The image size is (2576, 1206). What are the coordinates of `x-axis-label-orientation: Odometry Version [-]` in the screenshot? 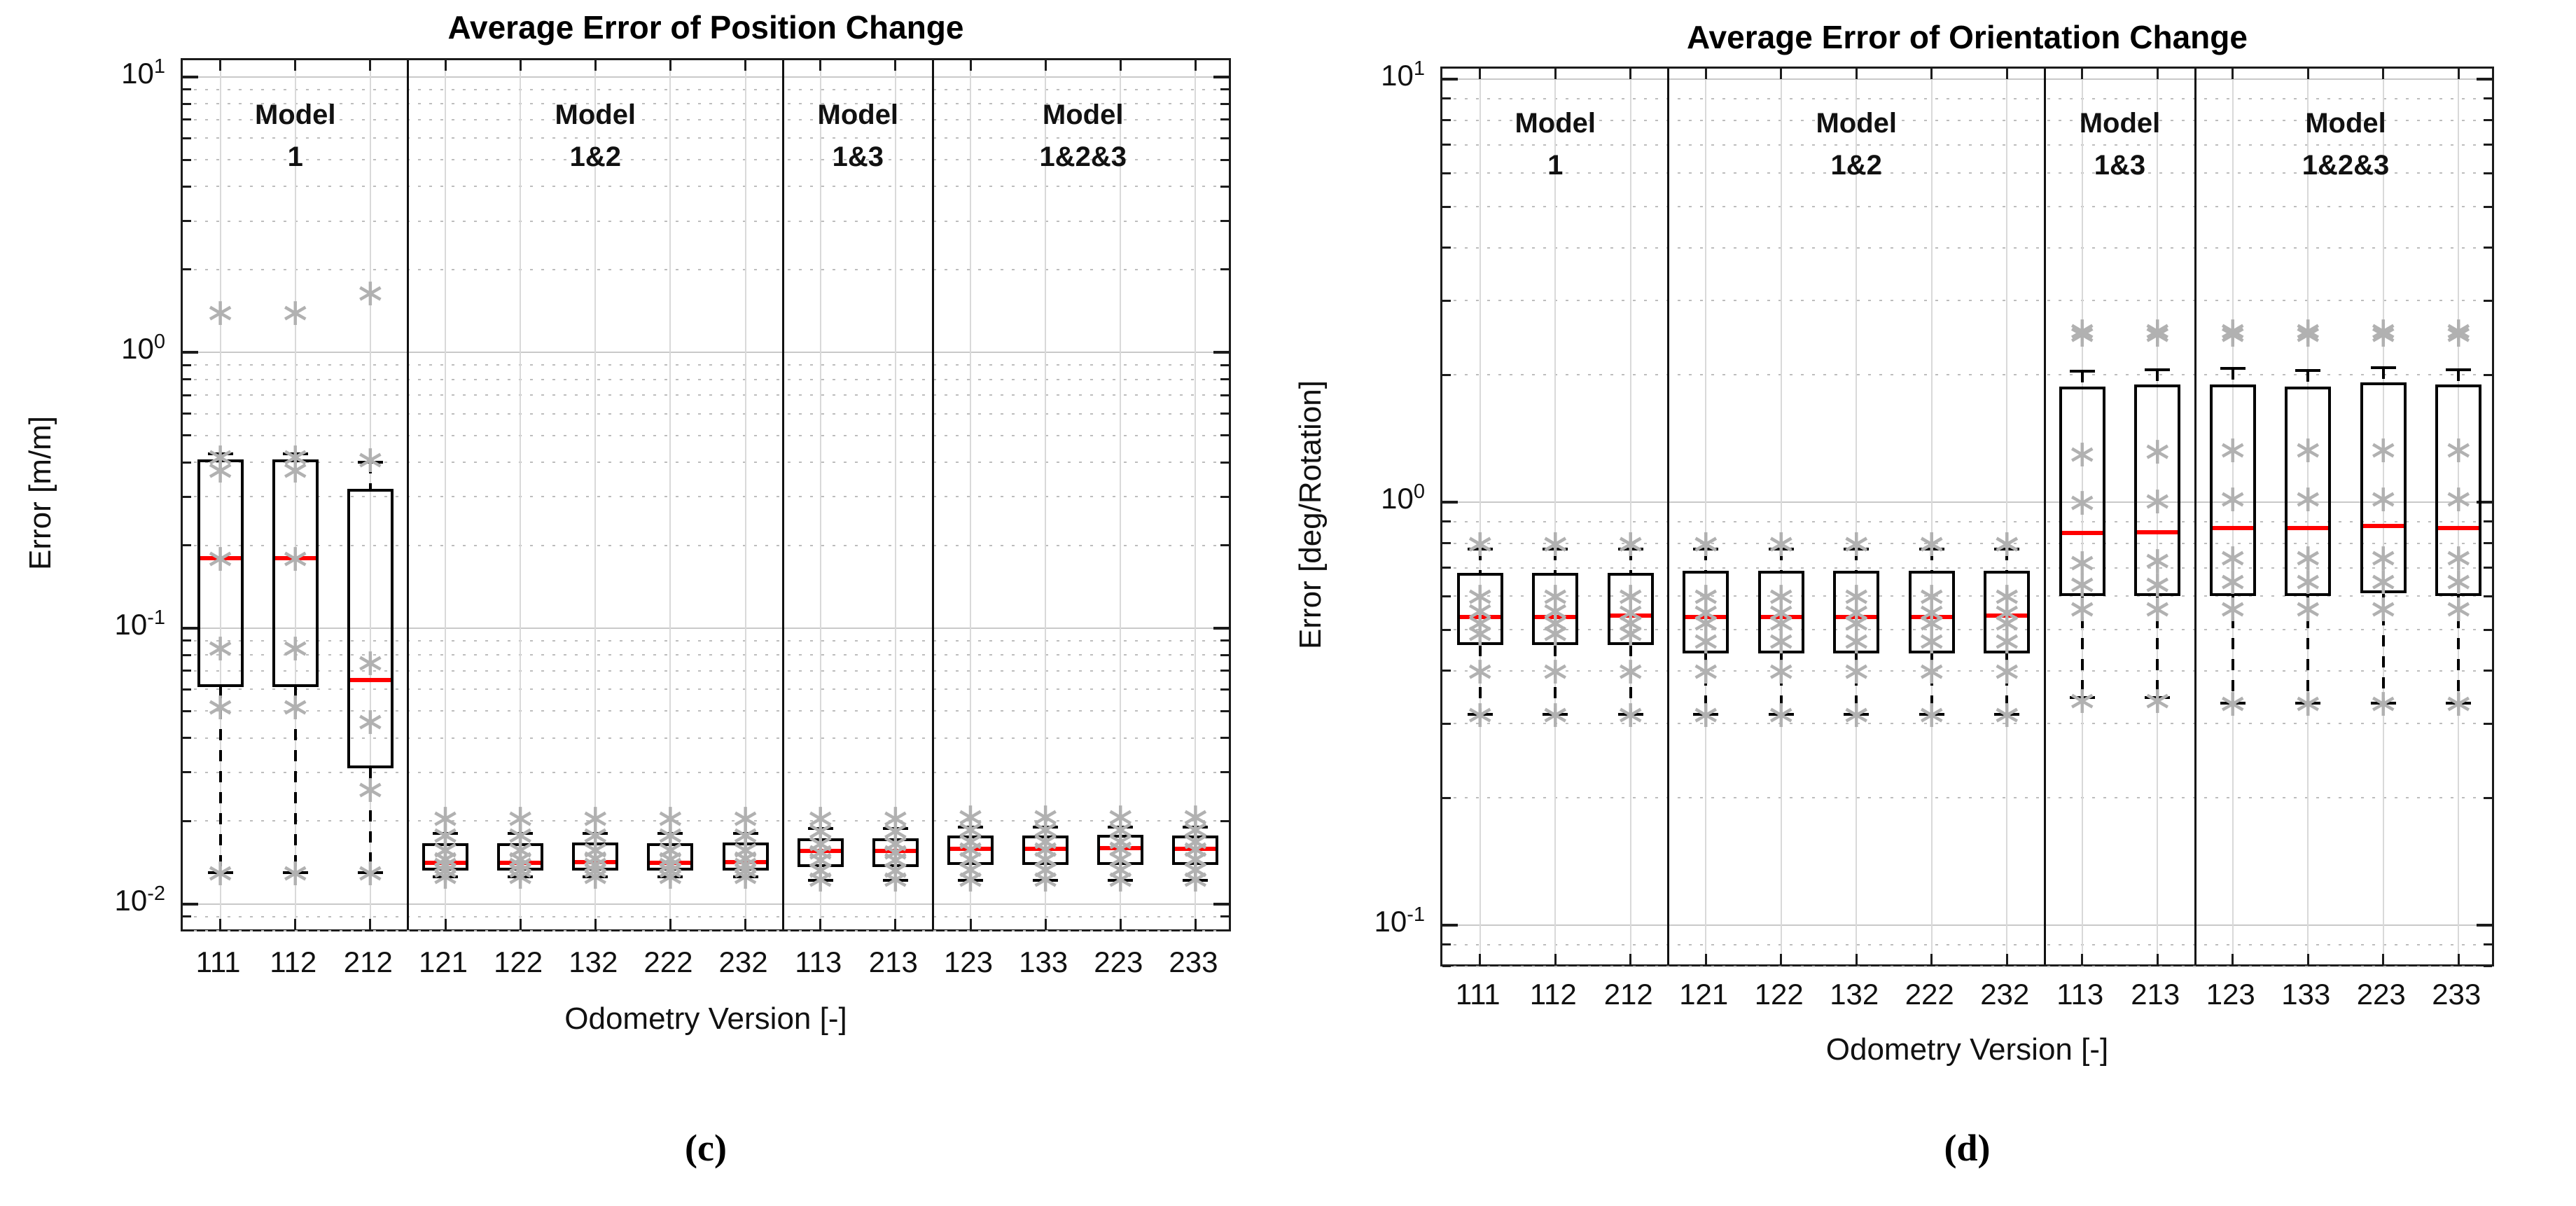 It's located at (1967, 1049).